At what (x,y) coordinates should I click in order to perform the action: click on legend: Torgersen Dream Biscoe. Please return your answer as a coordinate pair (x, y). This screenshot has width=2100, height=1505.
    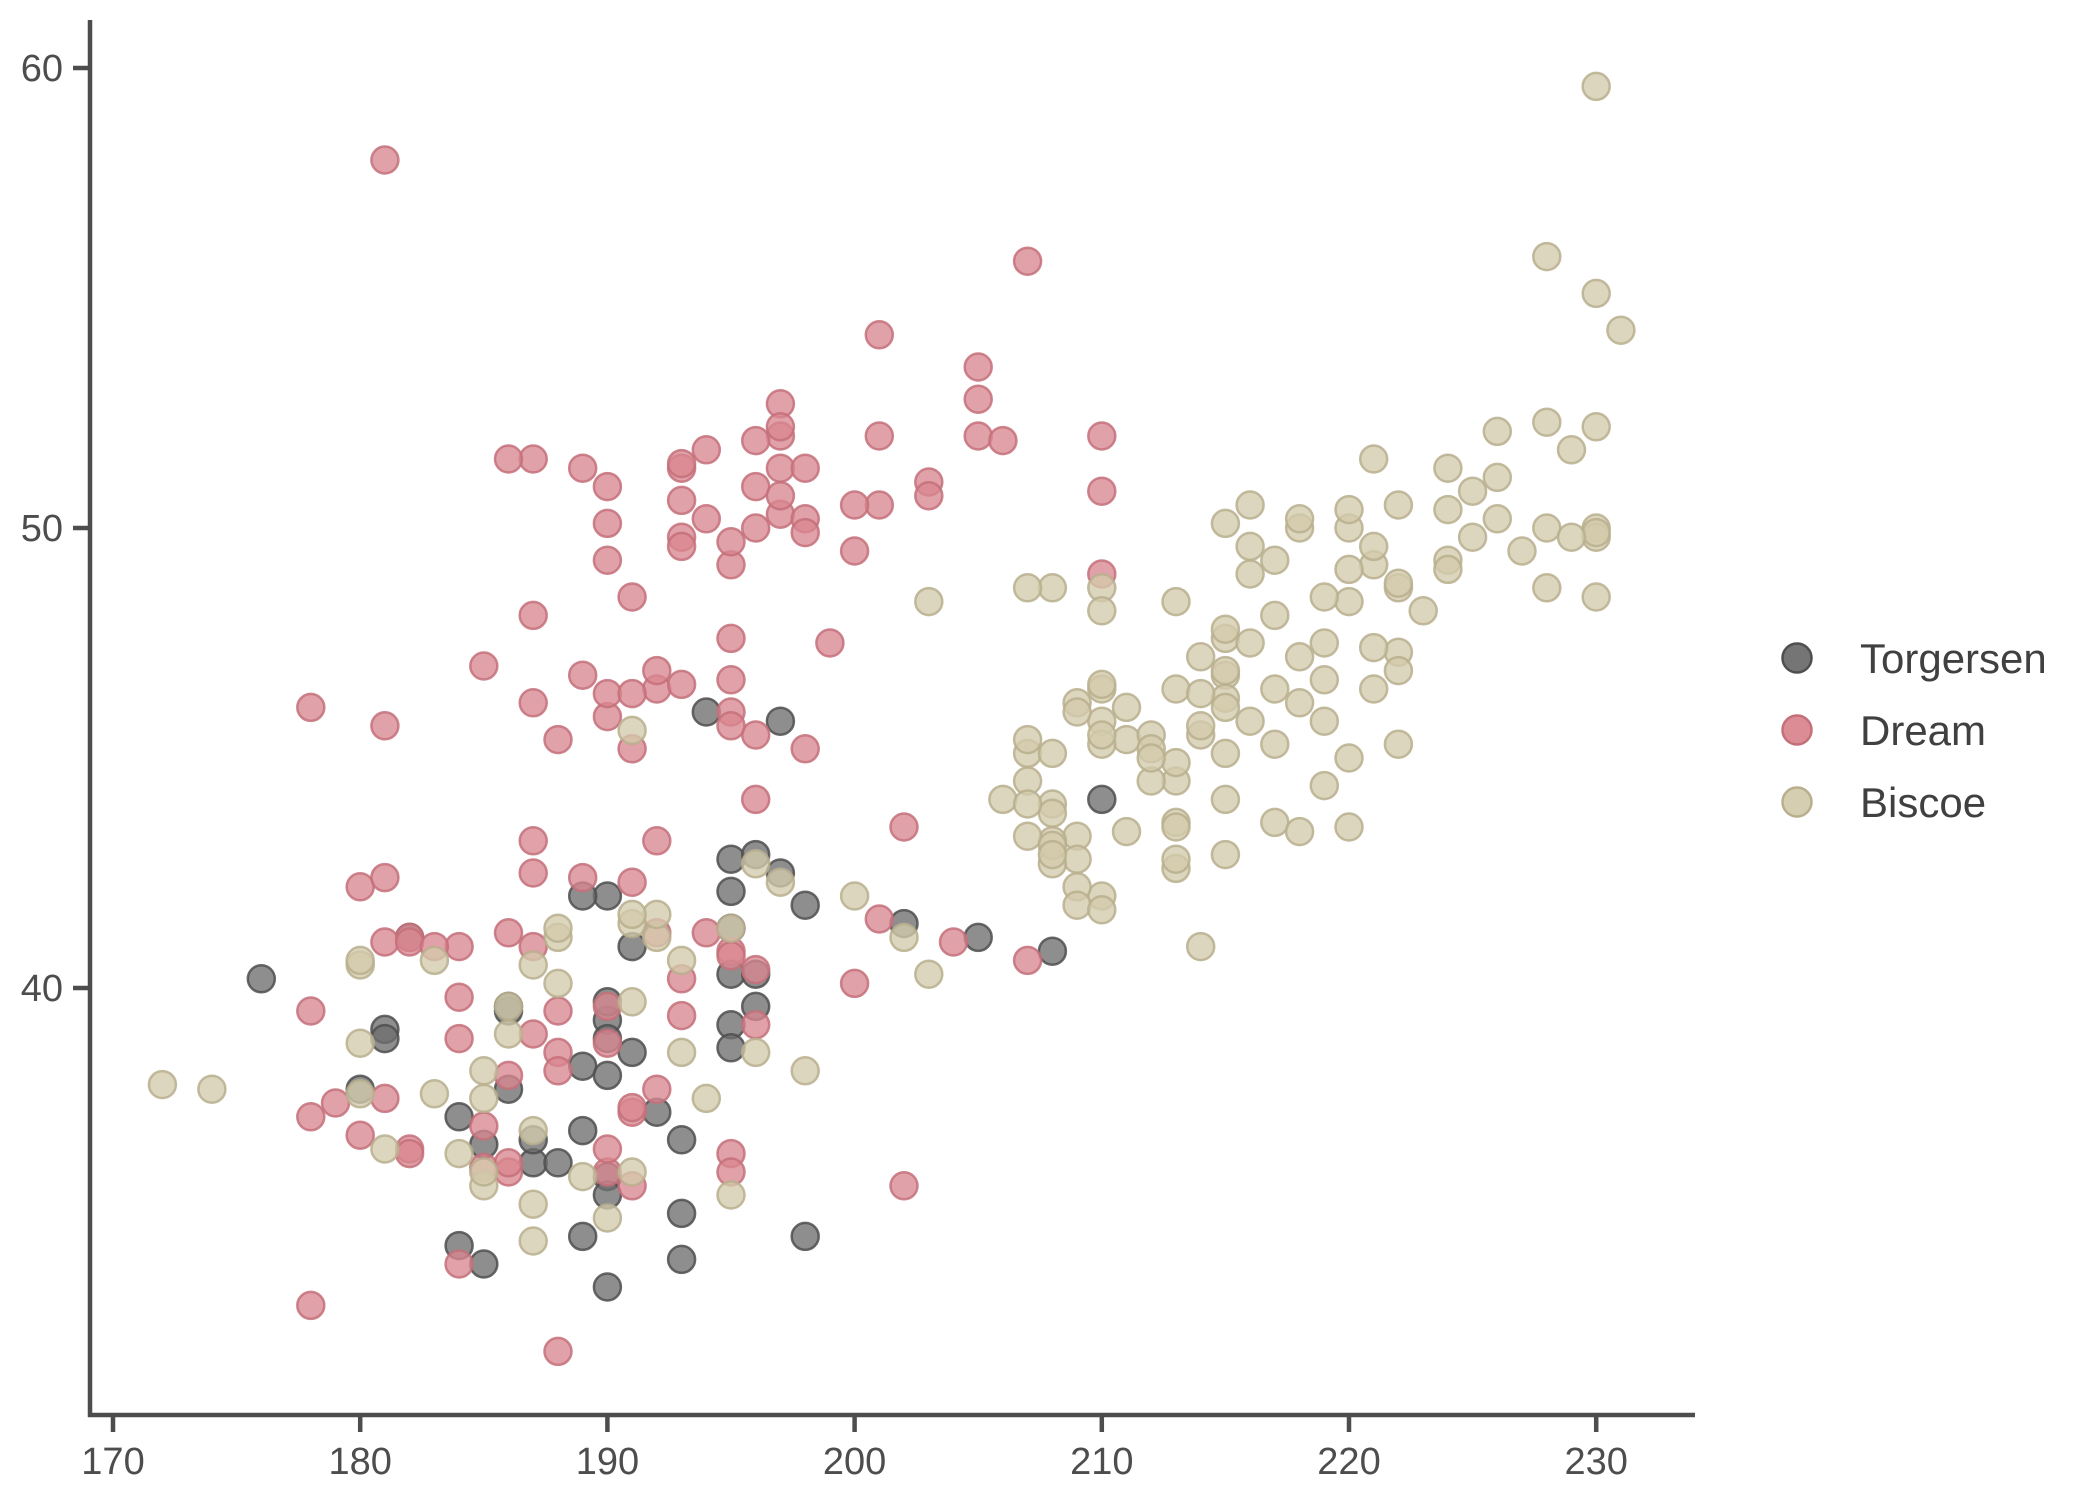
    Looking at the image, I should click on (1914, 730).